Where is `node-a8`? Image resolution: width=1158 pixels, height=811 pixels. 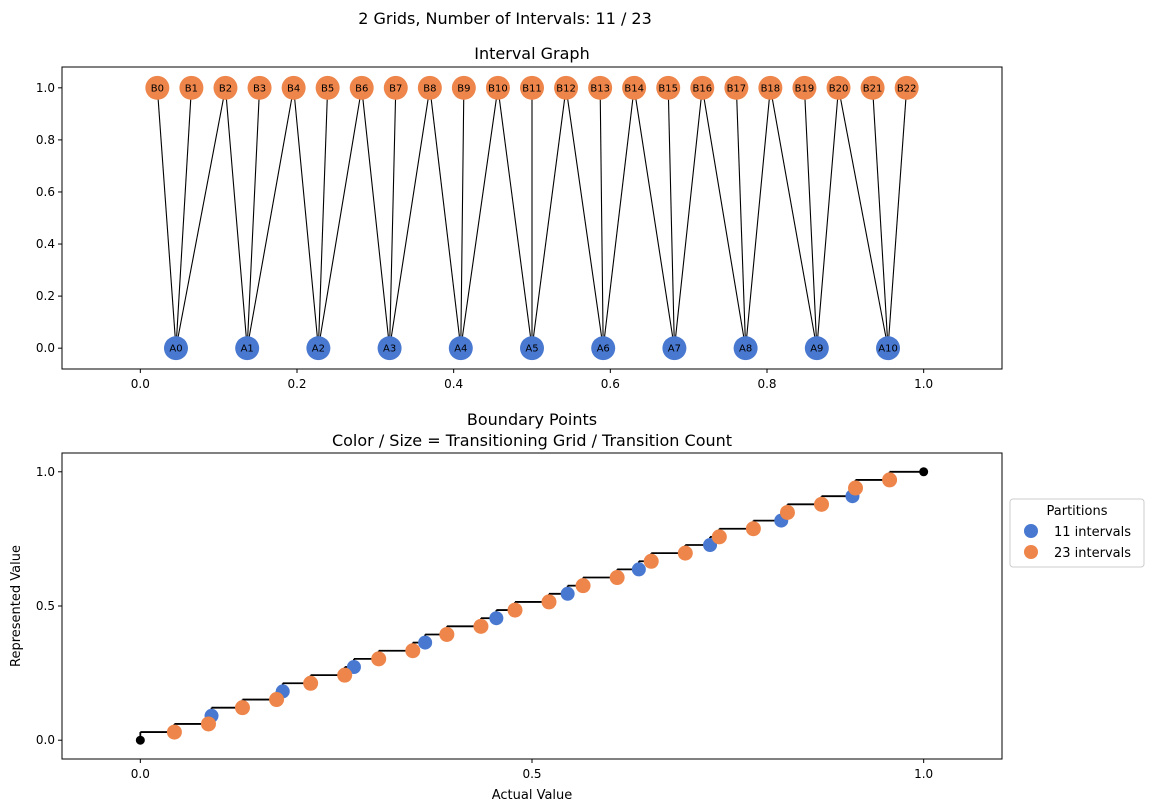
node-a8 is located at coordinates (745, 348).